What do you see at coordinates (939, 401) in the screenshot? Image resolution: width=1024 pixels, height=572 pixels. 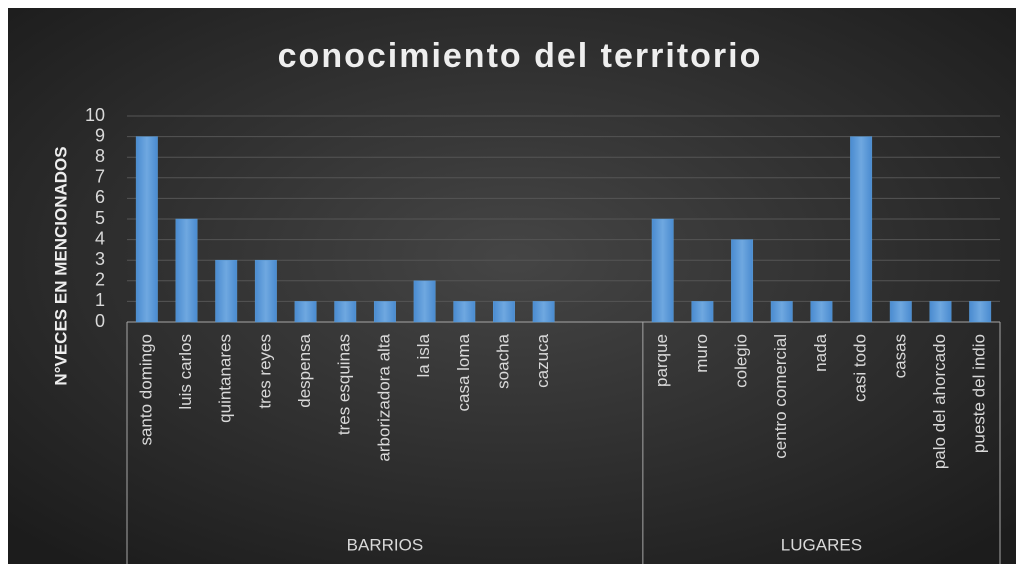 I see `x-tick-label: palo del ahorcado` at bounding box center [939, 401].